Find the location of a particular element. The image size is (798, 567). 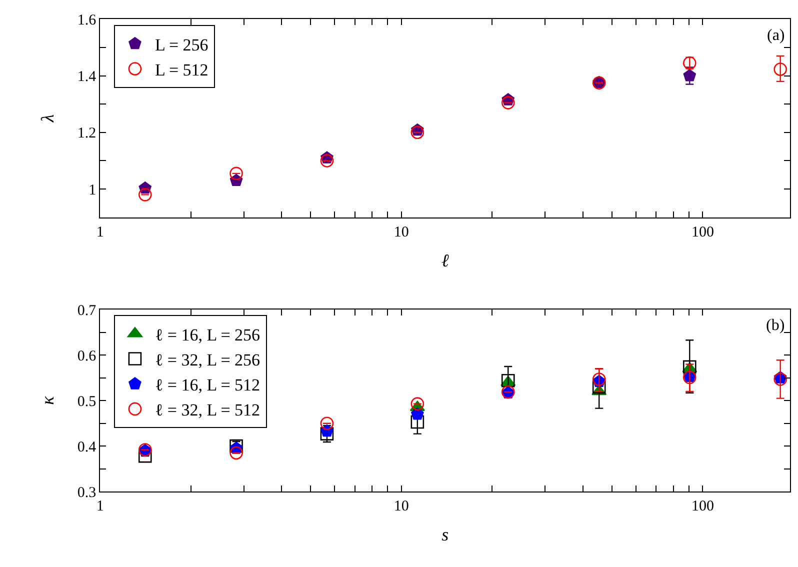

y-tick-label: 0.4 is located at coordinates (87, 447).